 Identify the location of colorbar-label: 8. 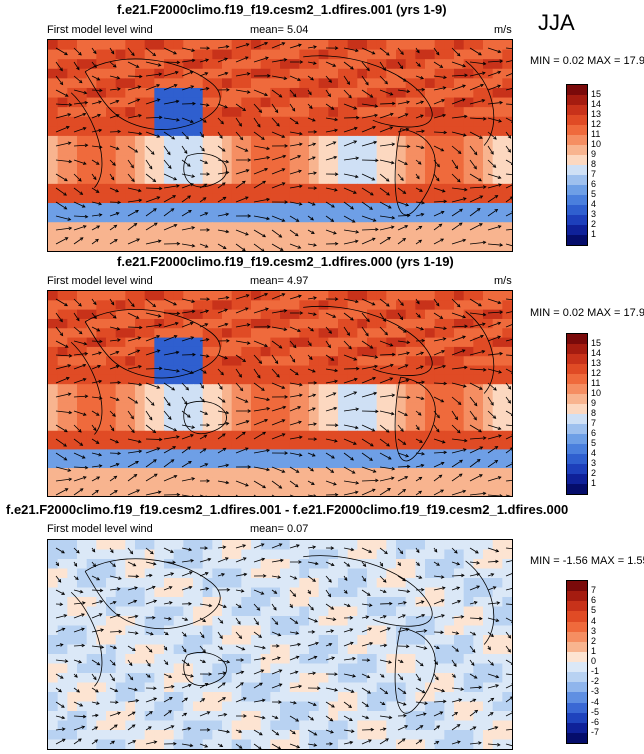
(594, 413).